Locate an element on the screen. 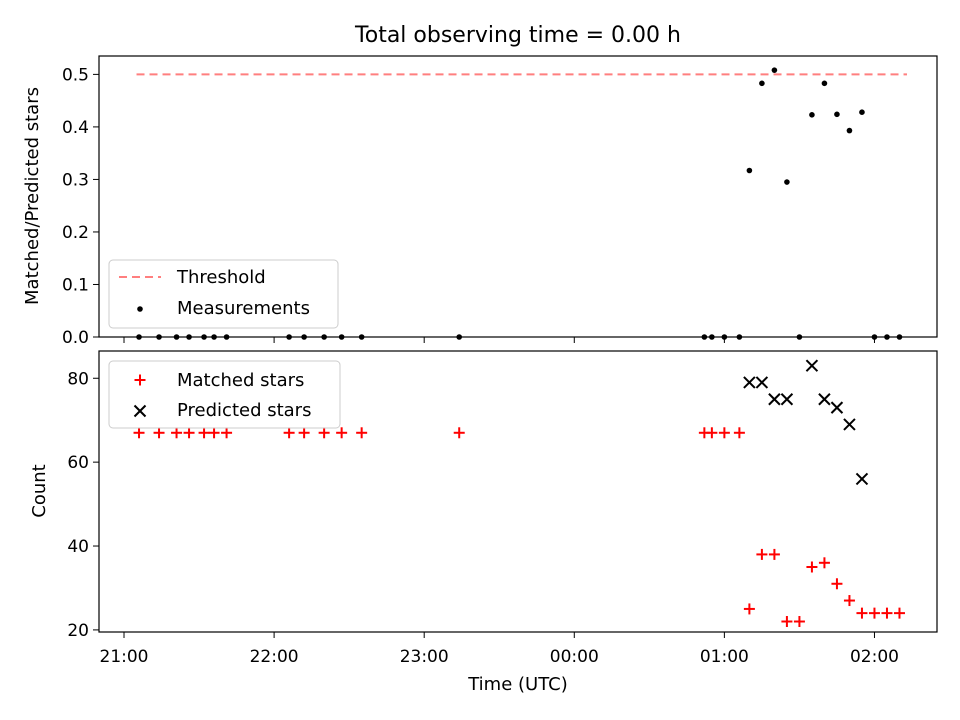 The width and height of the screenshot is (960, 720). legend-measurements-swatch is located at coordinates (140, 309).